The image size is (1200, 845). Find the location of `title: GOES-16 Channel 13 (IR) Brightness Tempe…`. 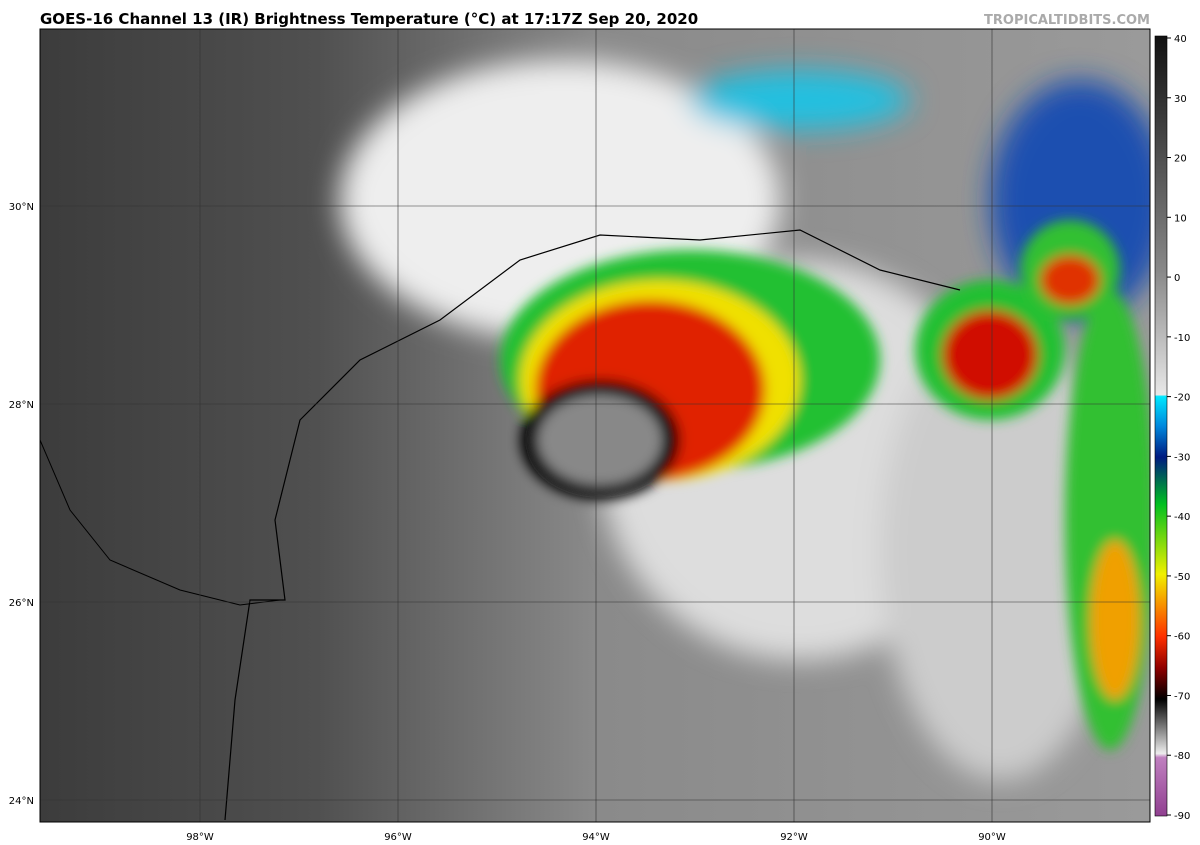

title: GOES-16 Channel 13 (IR) Brightness Tempe… is located at coordinates (369, 19).